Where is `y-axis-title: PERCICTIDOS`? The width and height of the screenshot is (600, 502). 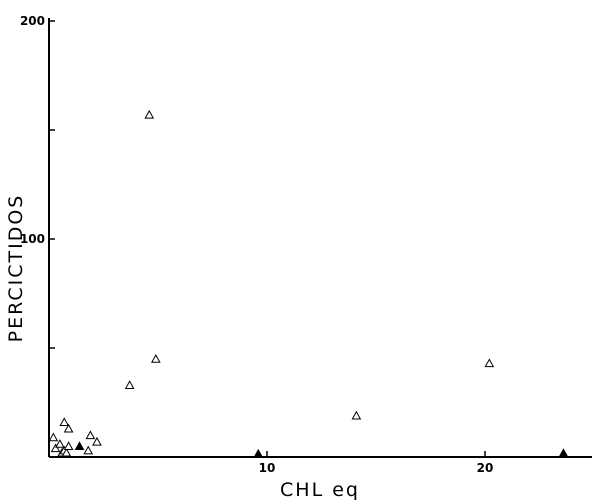 y-axis-title: PERCICTIDOS is located at coordinates (16, 268).